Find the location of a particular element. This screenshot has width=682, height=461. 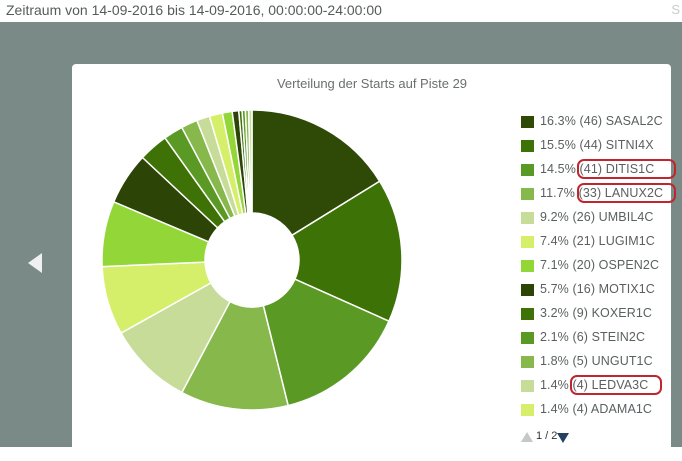

legend-item-motix1c: 5.7% (16) MOTIX1C is located at coordinates (596, 294).